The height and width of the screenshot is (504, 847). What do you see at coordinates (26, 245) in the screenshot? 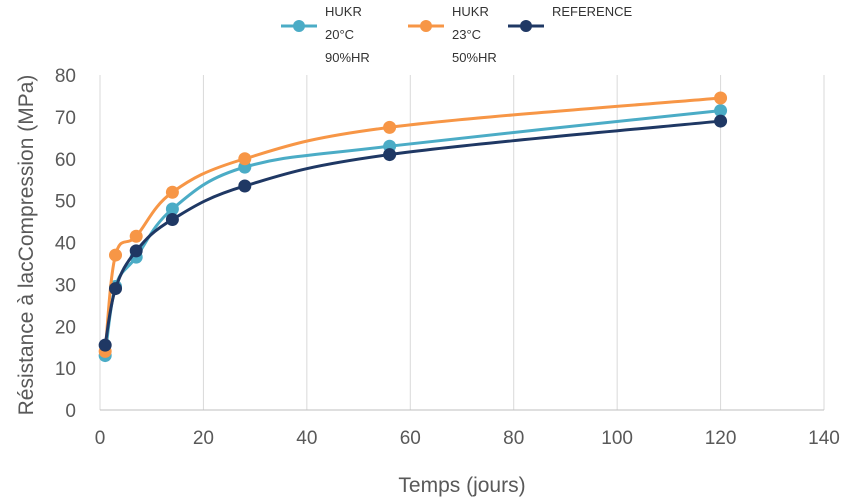
I see `y-axis-title: Résistance à lacCompression (MPa)` at bounding box center [26, 245].